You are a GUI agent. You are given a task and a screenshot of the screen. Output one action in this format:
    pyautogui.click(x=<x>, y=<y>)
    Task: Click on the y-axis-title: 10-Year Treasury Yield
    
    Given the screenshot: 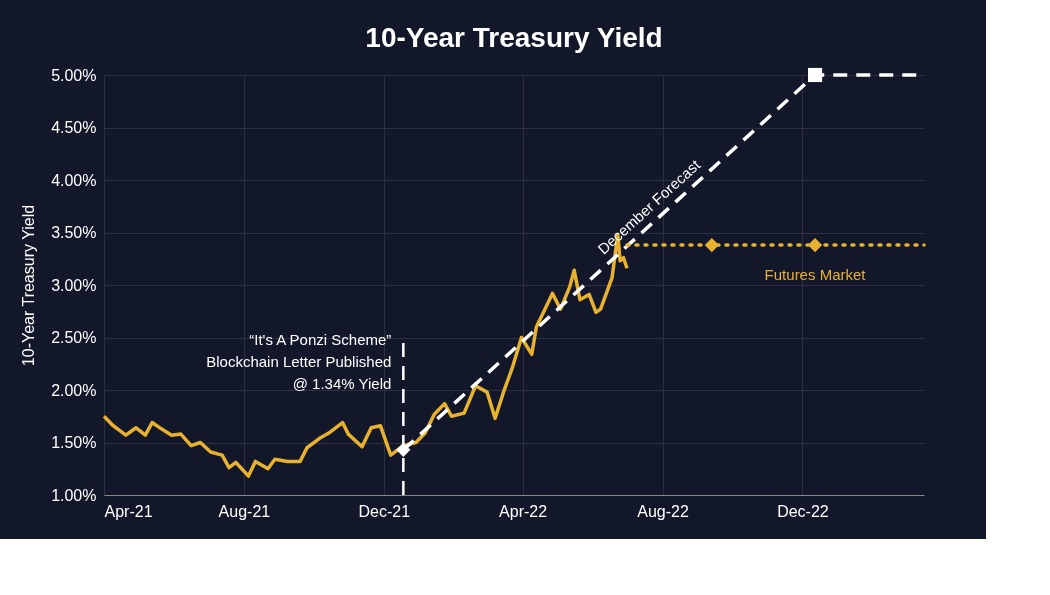 What is the action you would take?
    pyautogui.click(x=29, y=285)
    